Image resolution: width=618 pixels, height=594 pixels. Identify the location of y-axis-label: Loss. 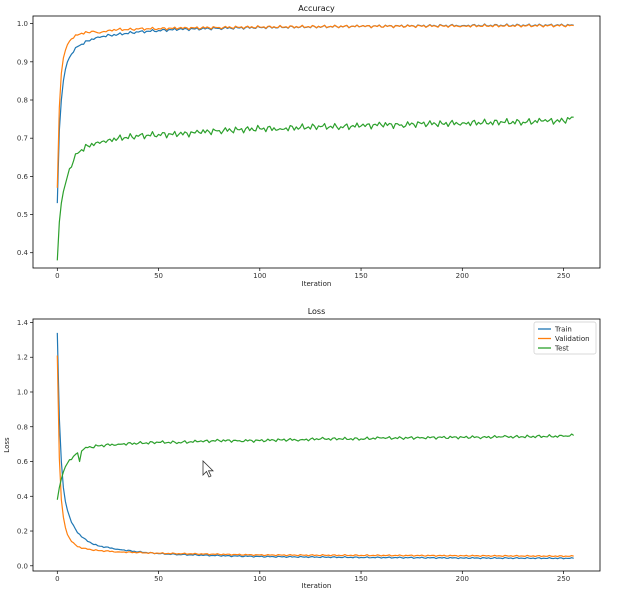
(7, 445).